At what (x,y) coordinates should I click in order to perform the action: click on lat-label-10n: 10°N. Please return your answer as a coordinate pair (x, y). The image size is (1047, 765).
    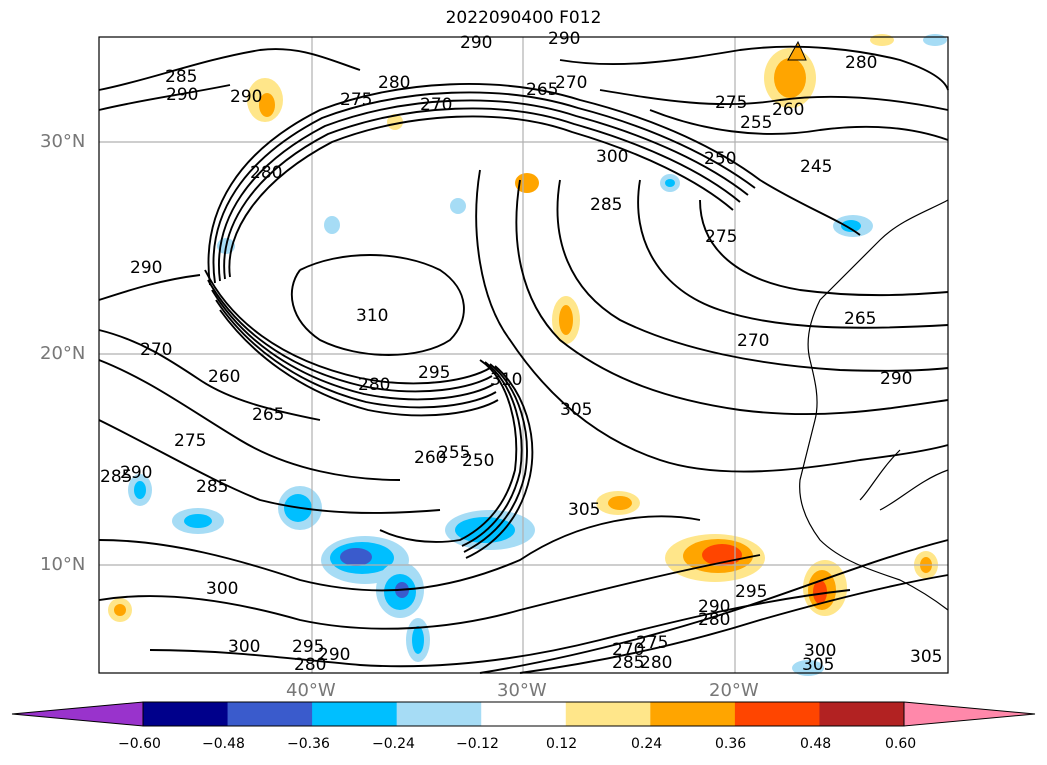
    Looking at the image, I should click on (63, 564).